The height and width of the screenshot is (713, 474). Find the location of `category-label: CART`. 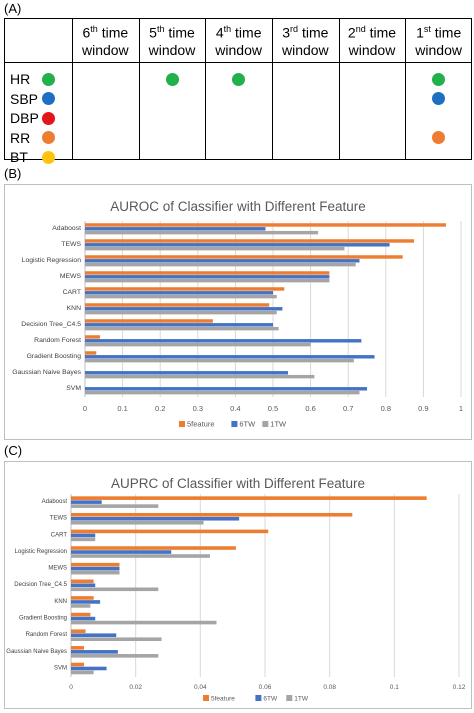

category-label: CART is located at coordinates (59, 535).